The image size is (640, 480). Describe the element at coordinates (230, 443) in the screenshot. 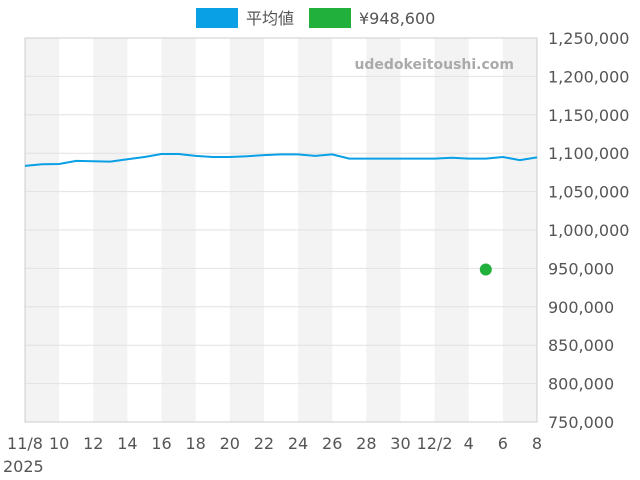

I see `x-tick-label: 20` at that location.